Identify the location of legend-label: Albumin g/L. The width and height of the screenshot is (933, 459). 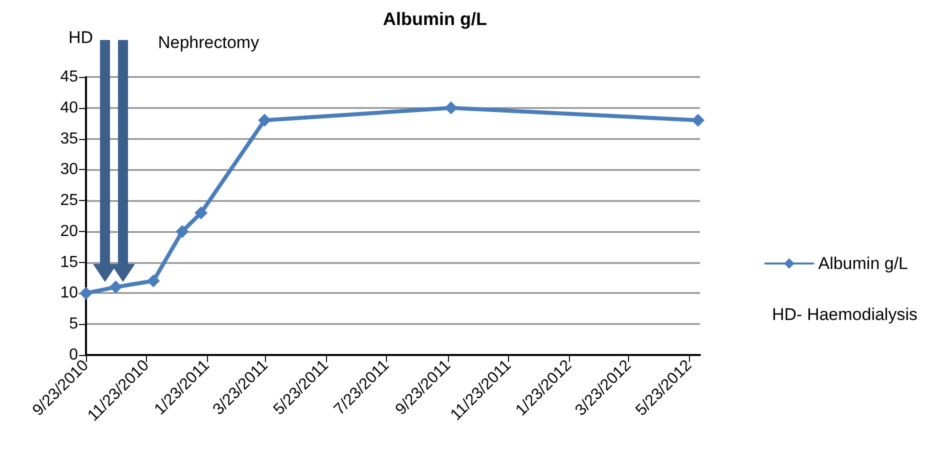
(863, 263).